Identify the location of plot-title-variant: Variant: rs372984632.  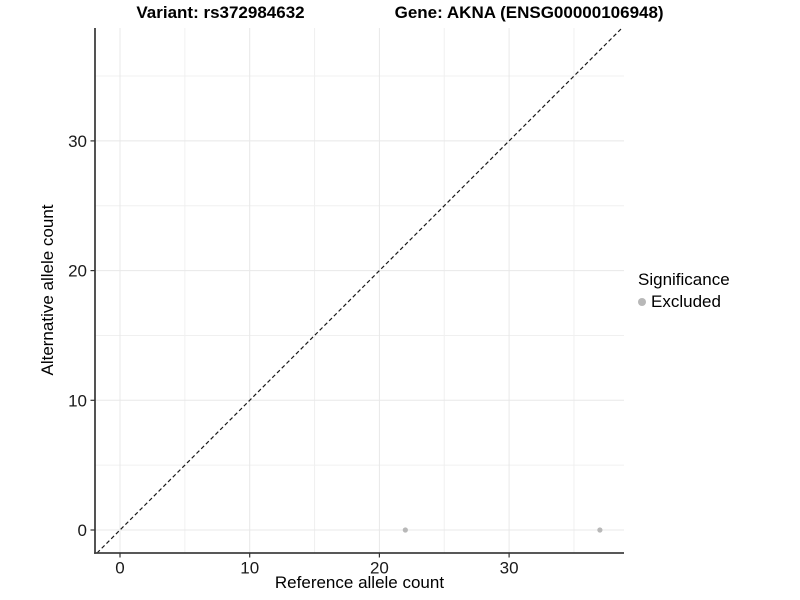
(220, 12).